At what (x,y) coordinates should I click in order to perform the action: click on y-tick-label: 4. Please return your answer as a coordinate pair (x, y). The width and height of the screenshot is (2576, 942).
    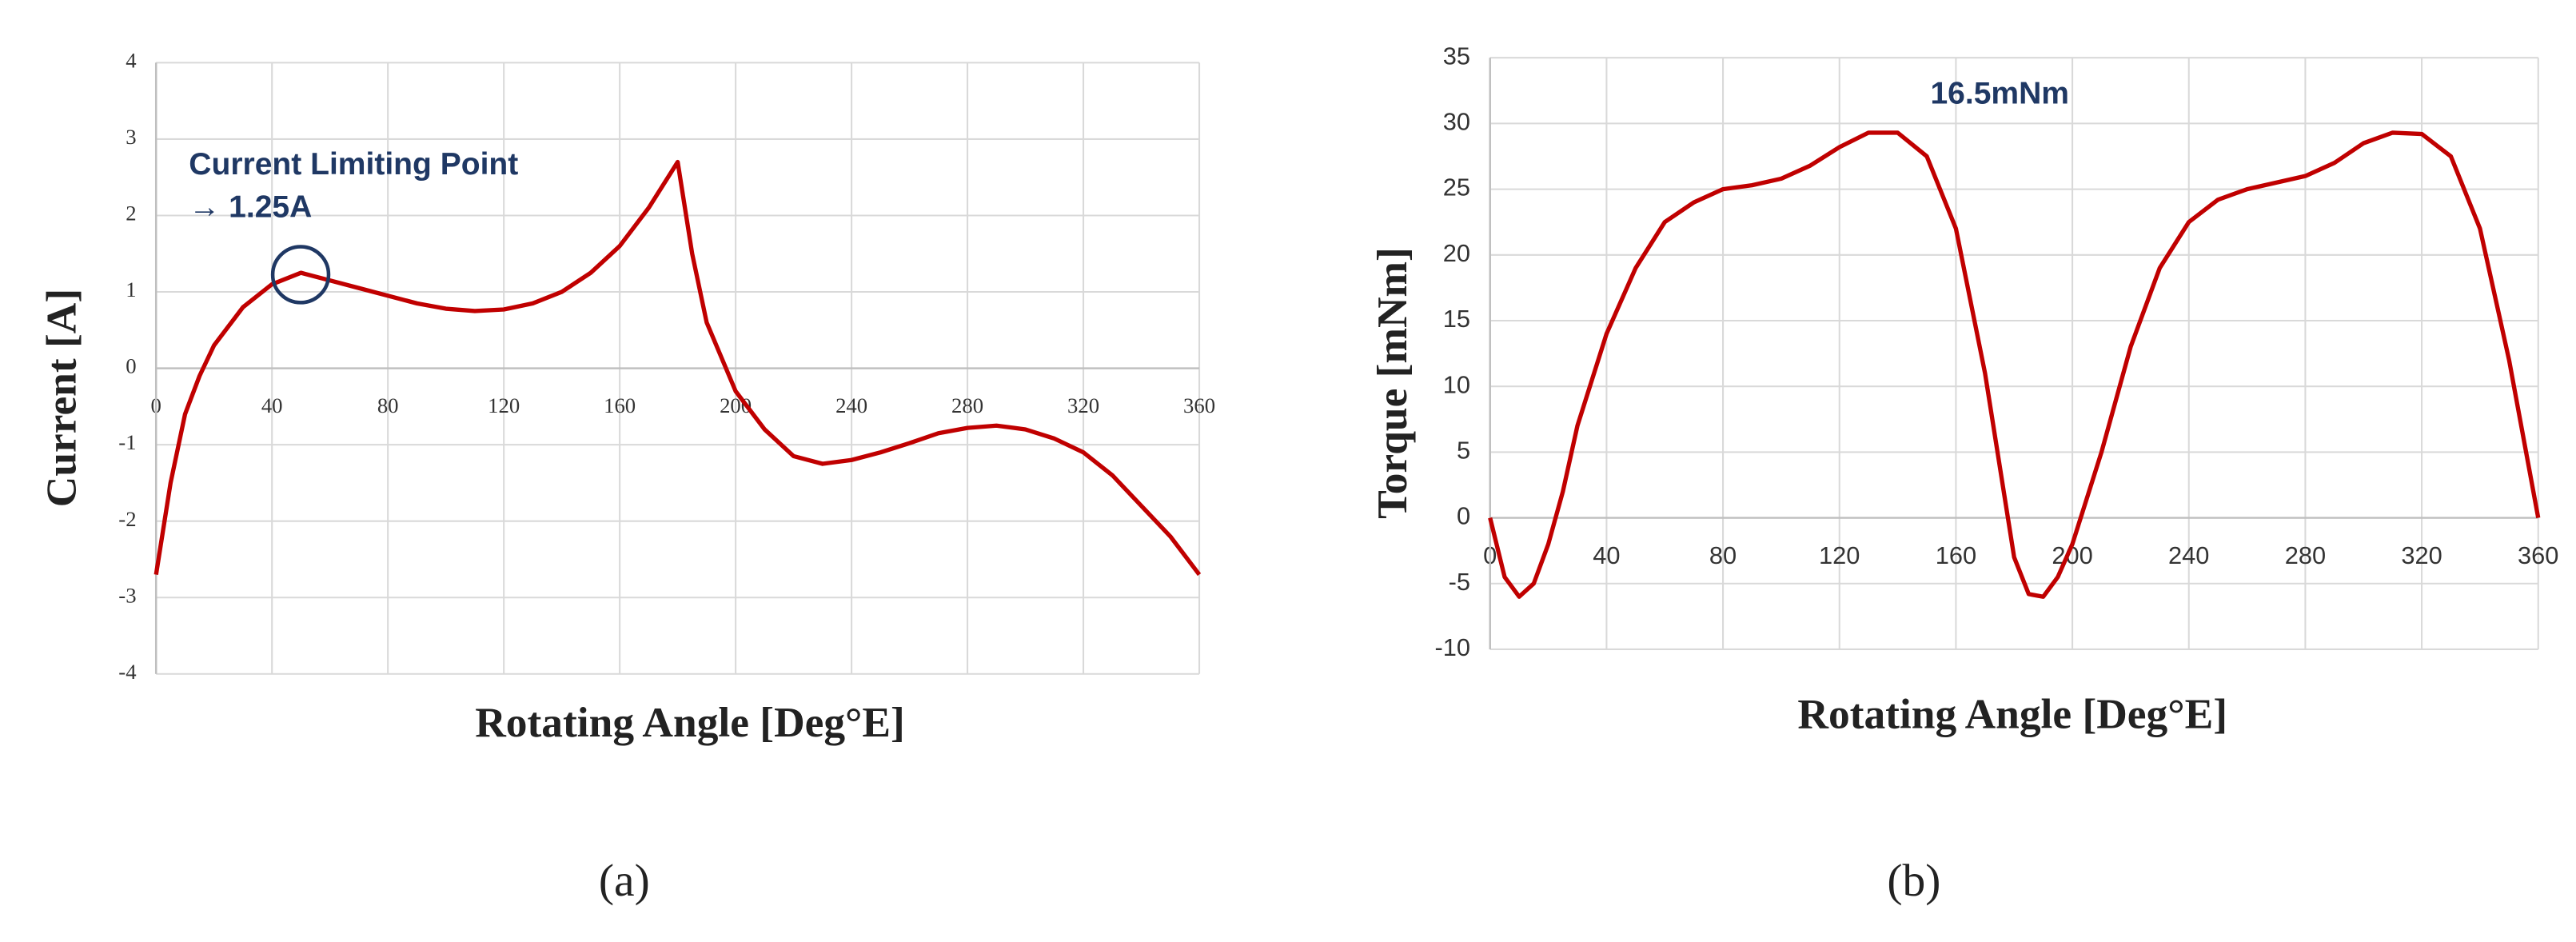
    Looking at the image, I should click on (131, 60).